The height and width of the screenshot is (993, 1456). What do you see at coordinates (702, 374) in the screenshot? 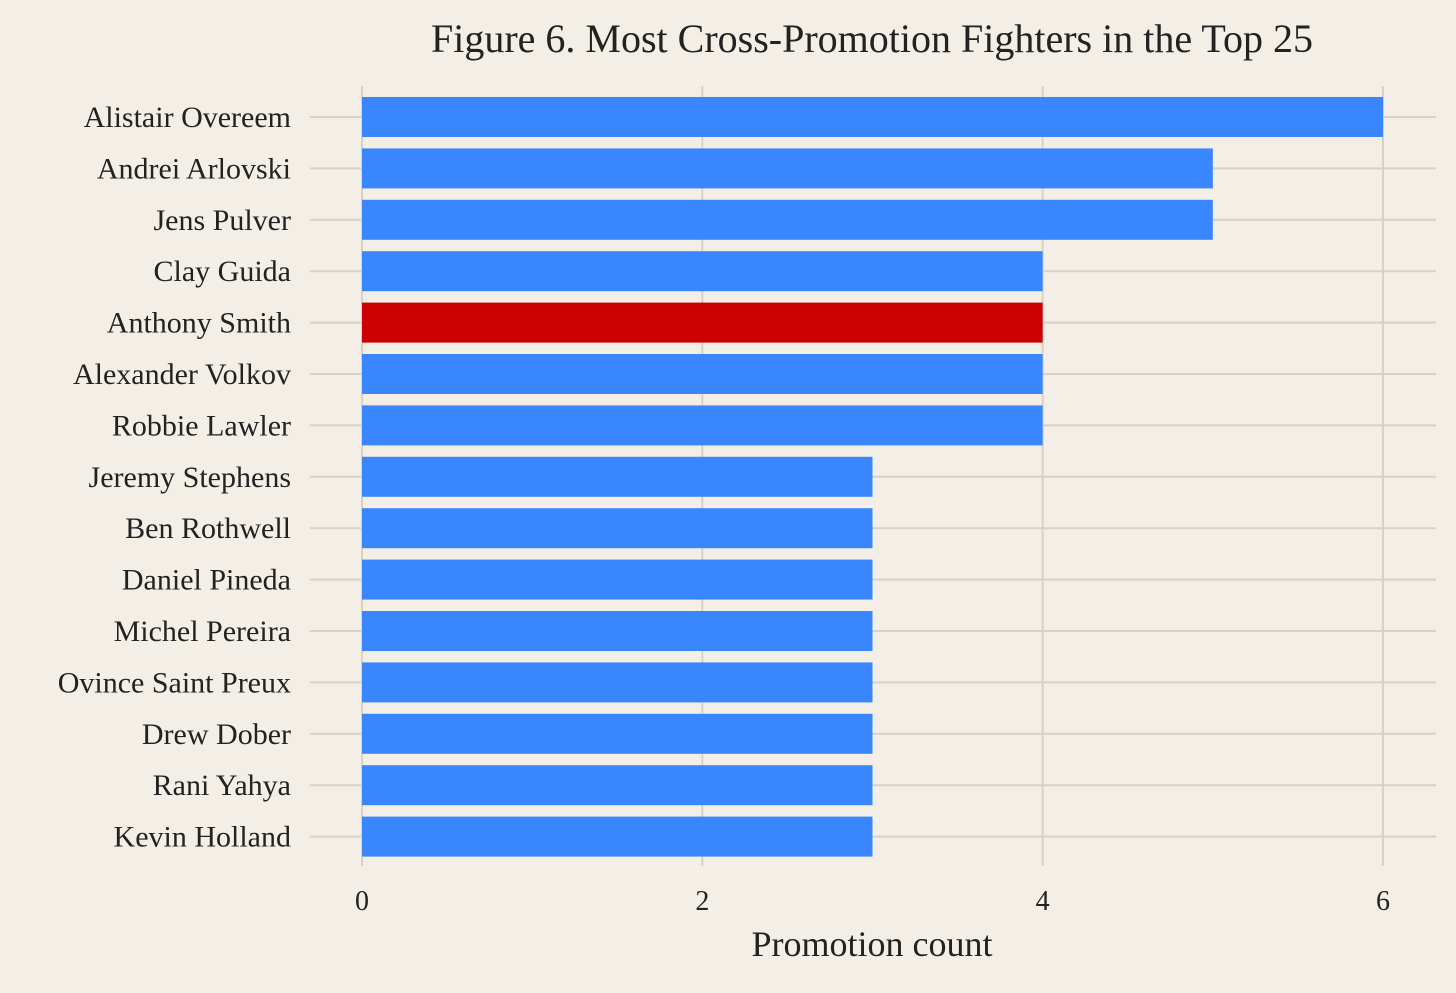
I see `bar-alexander-volkov` at bounding box center [702, 374].